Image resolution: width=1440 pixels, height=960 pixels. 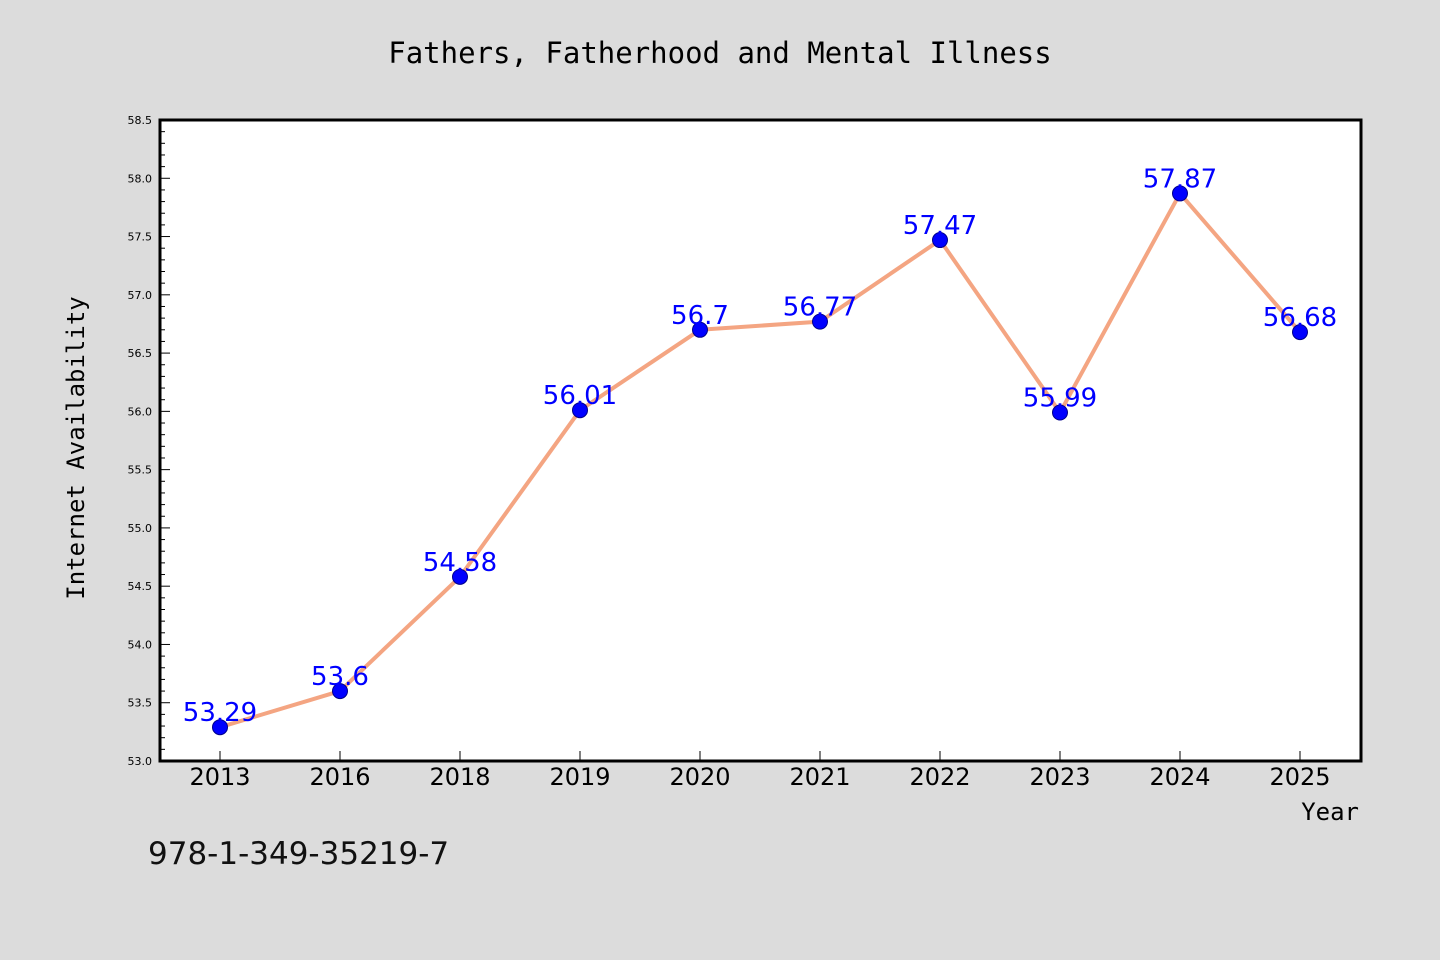 What do you see at coordinates (939, 777) in the screenshot?
I see `x-tick-label: 2022` at bounding box center [939, 777].